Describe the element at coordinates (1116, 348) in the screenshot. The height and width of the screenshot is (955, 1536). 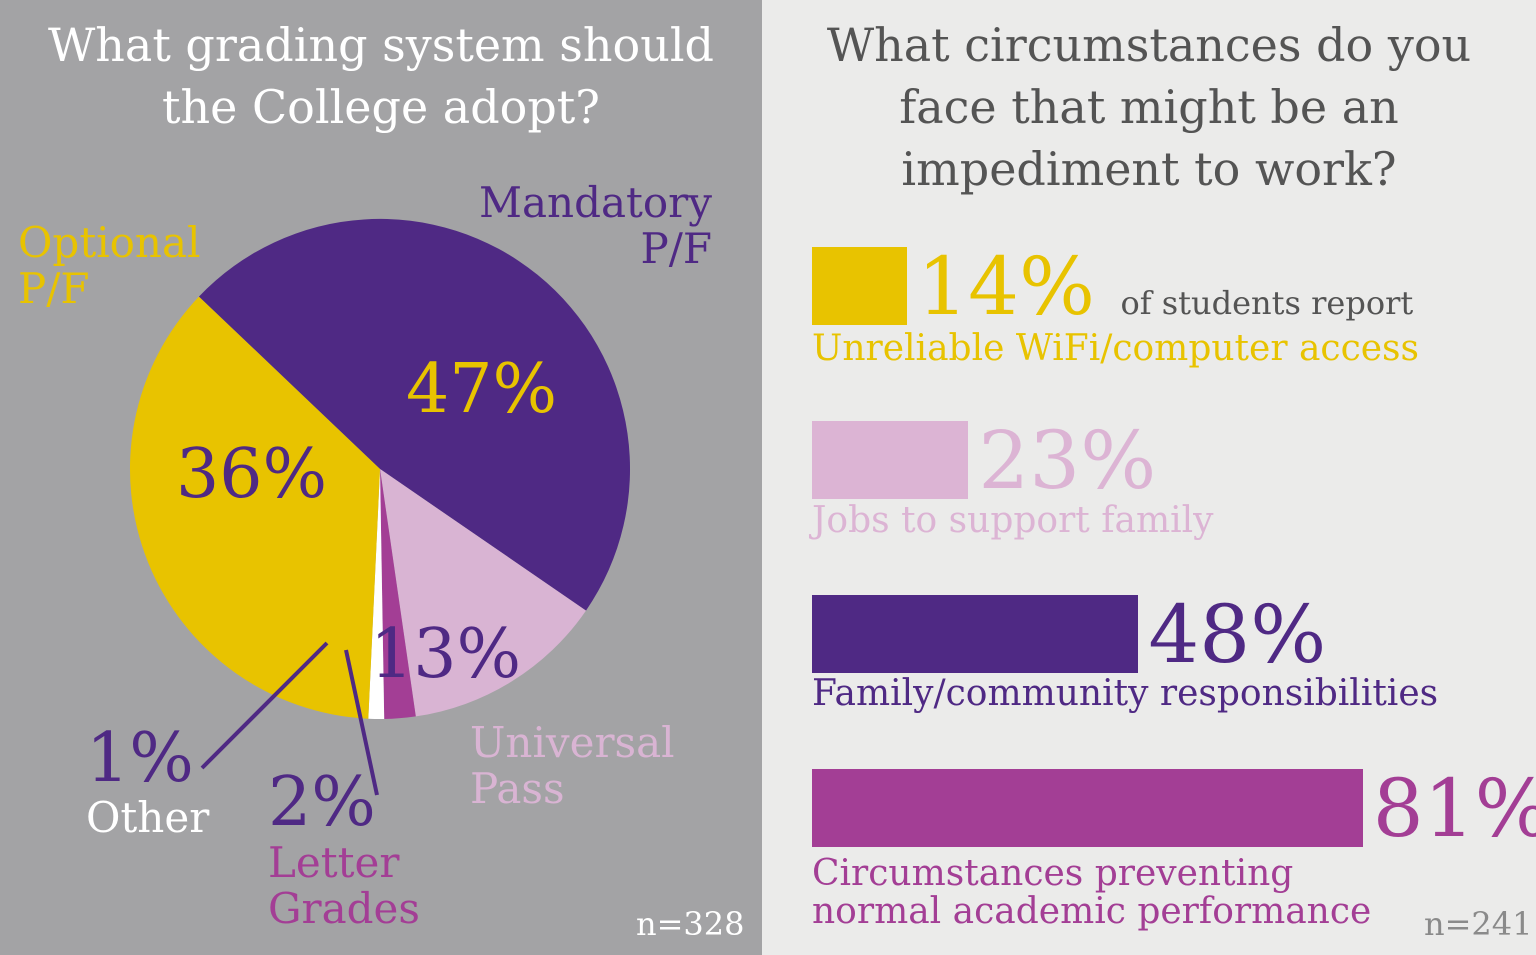
I see `bar-label-unreliable-wifi: Unreliable WiFi/computer access` at that location.